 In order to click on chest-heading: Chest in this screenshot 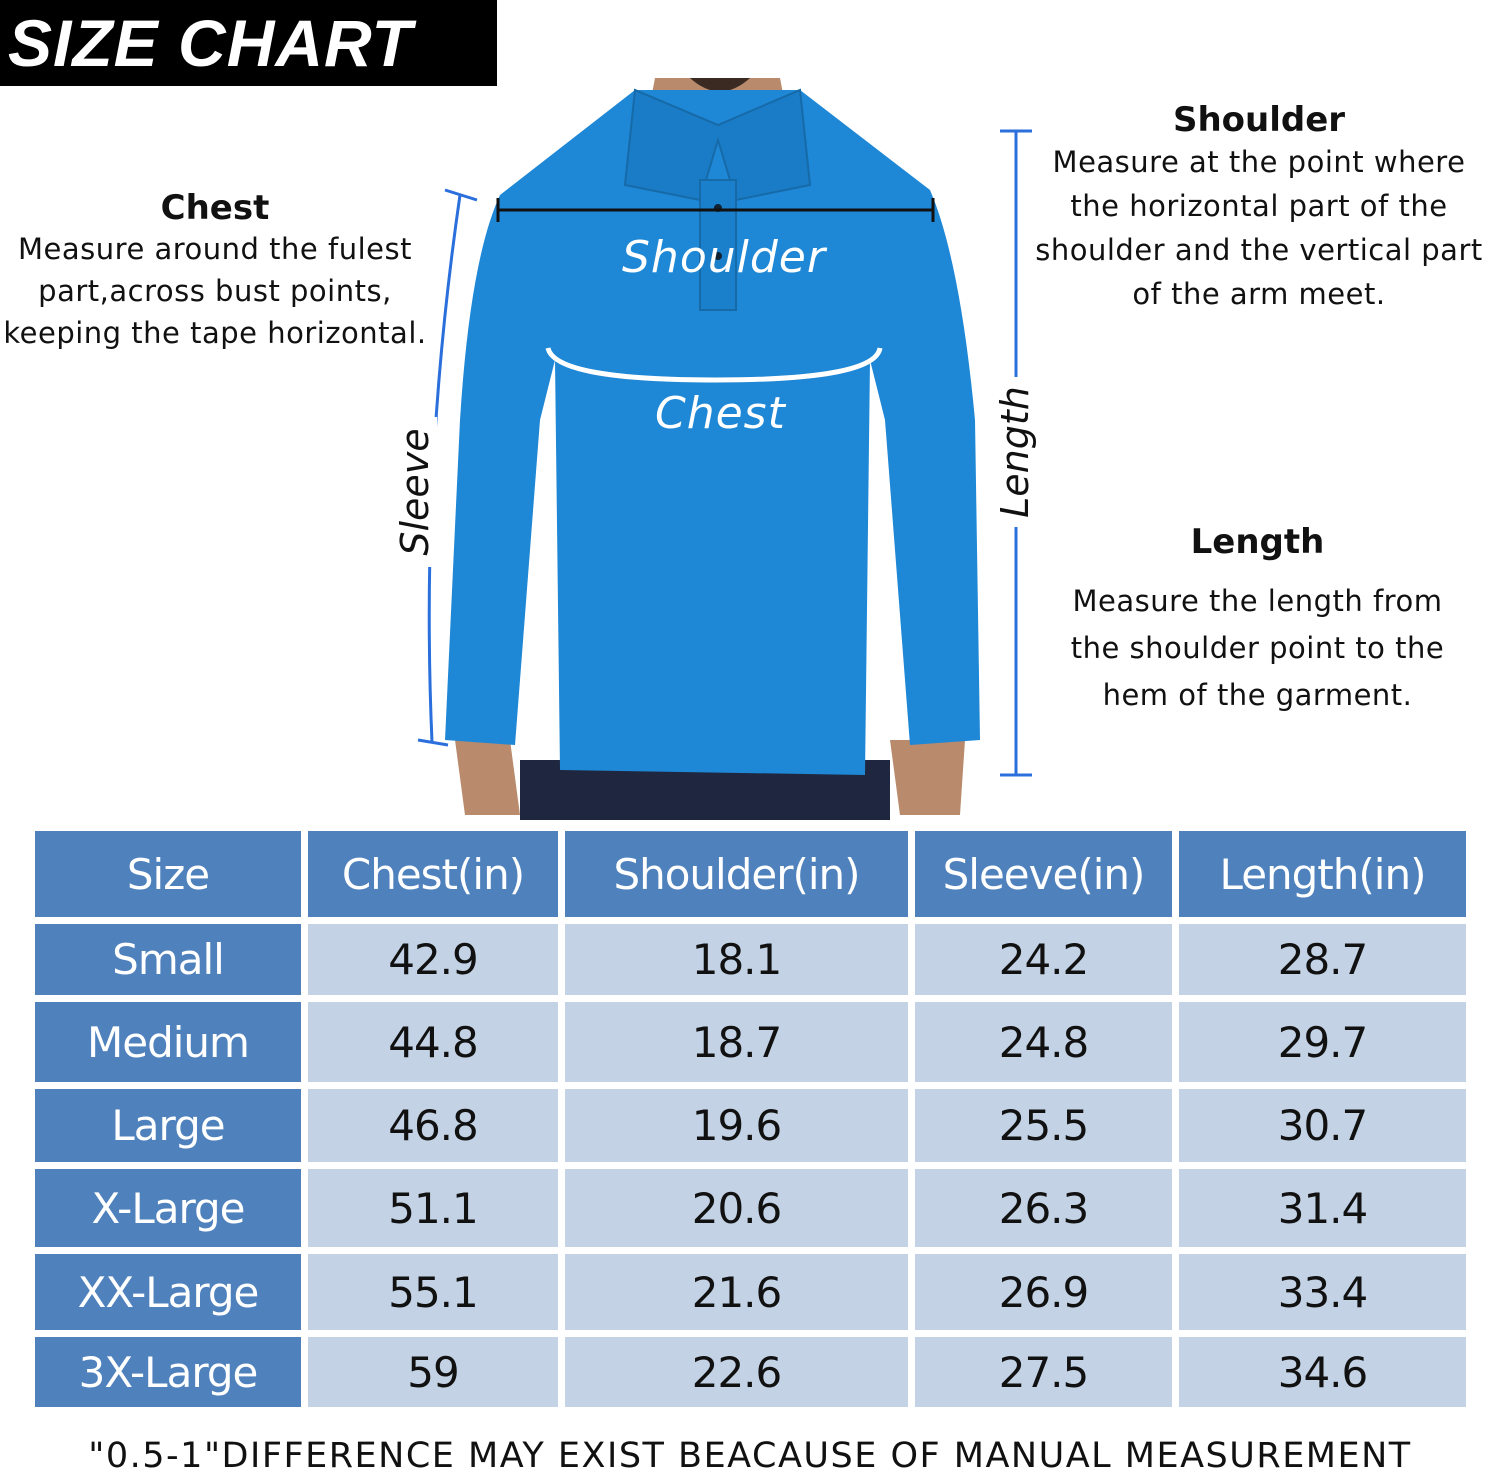, I will do `click(215, 208)`.